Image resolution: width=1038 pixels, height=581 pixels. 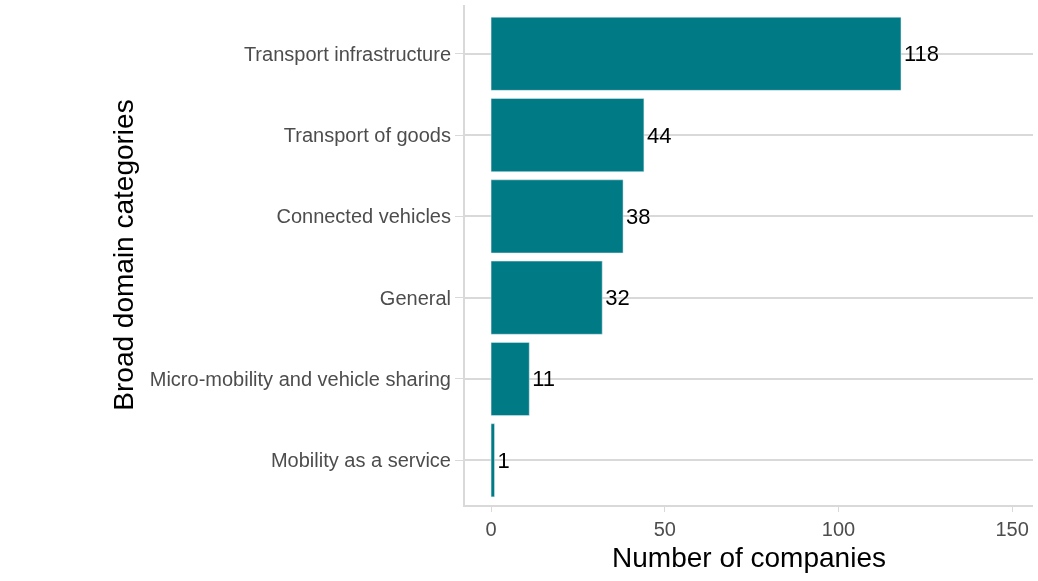 What do you see at coordinates (347, 53) in the screenshot?
I see `y-tick-label: Transport infrastructure` at bounding box center [347, 53].